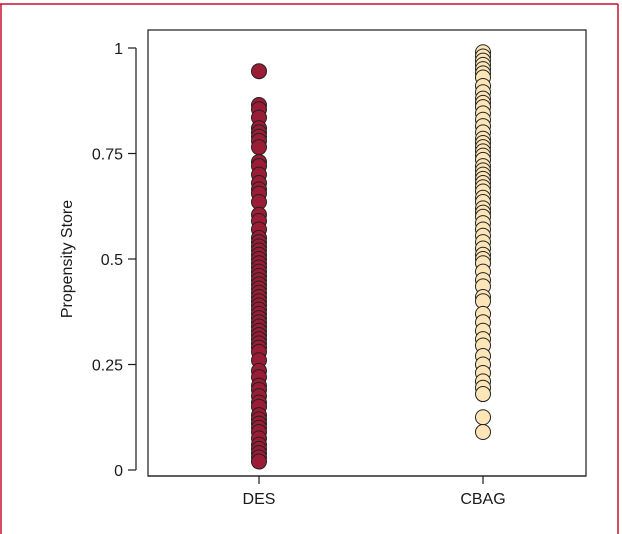 The image size is (622, 534). I want to click on x-axis: DES CBAG, so click(367, 491).